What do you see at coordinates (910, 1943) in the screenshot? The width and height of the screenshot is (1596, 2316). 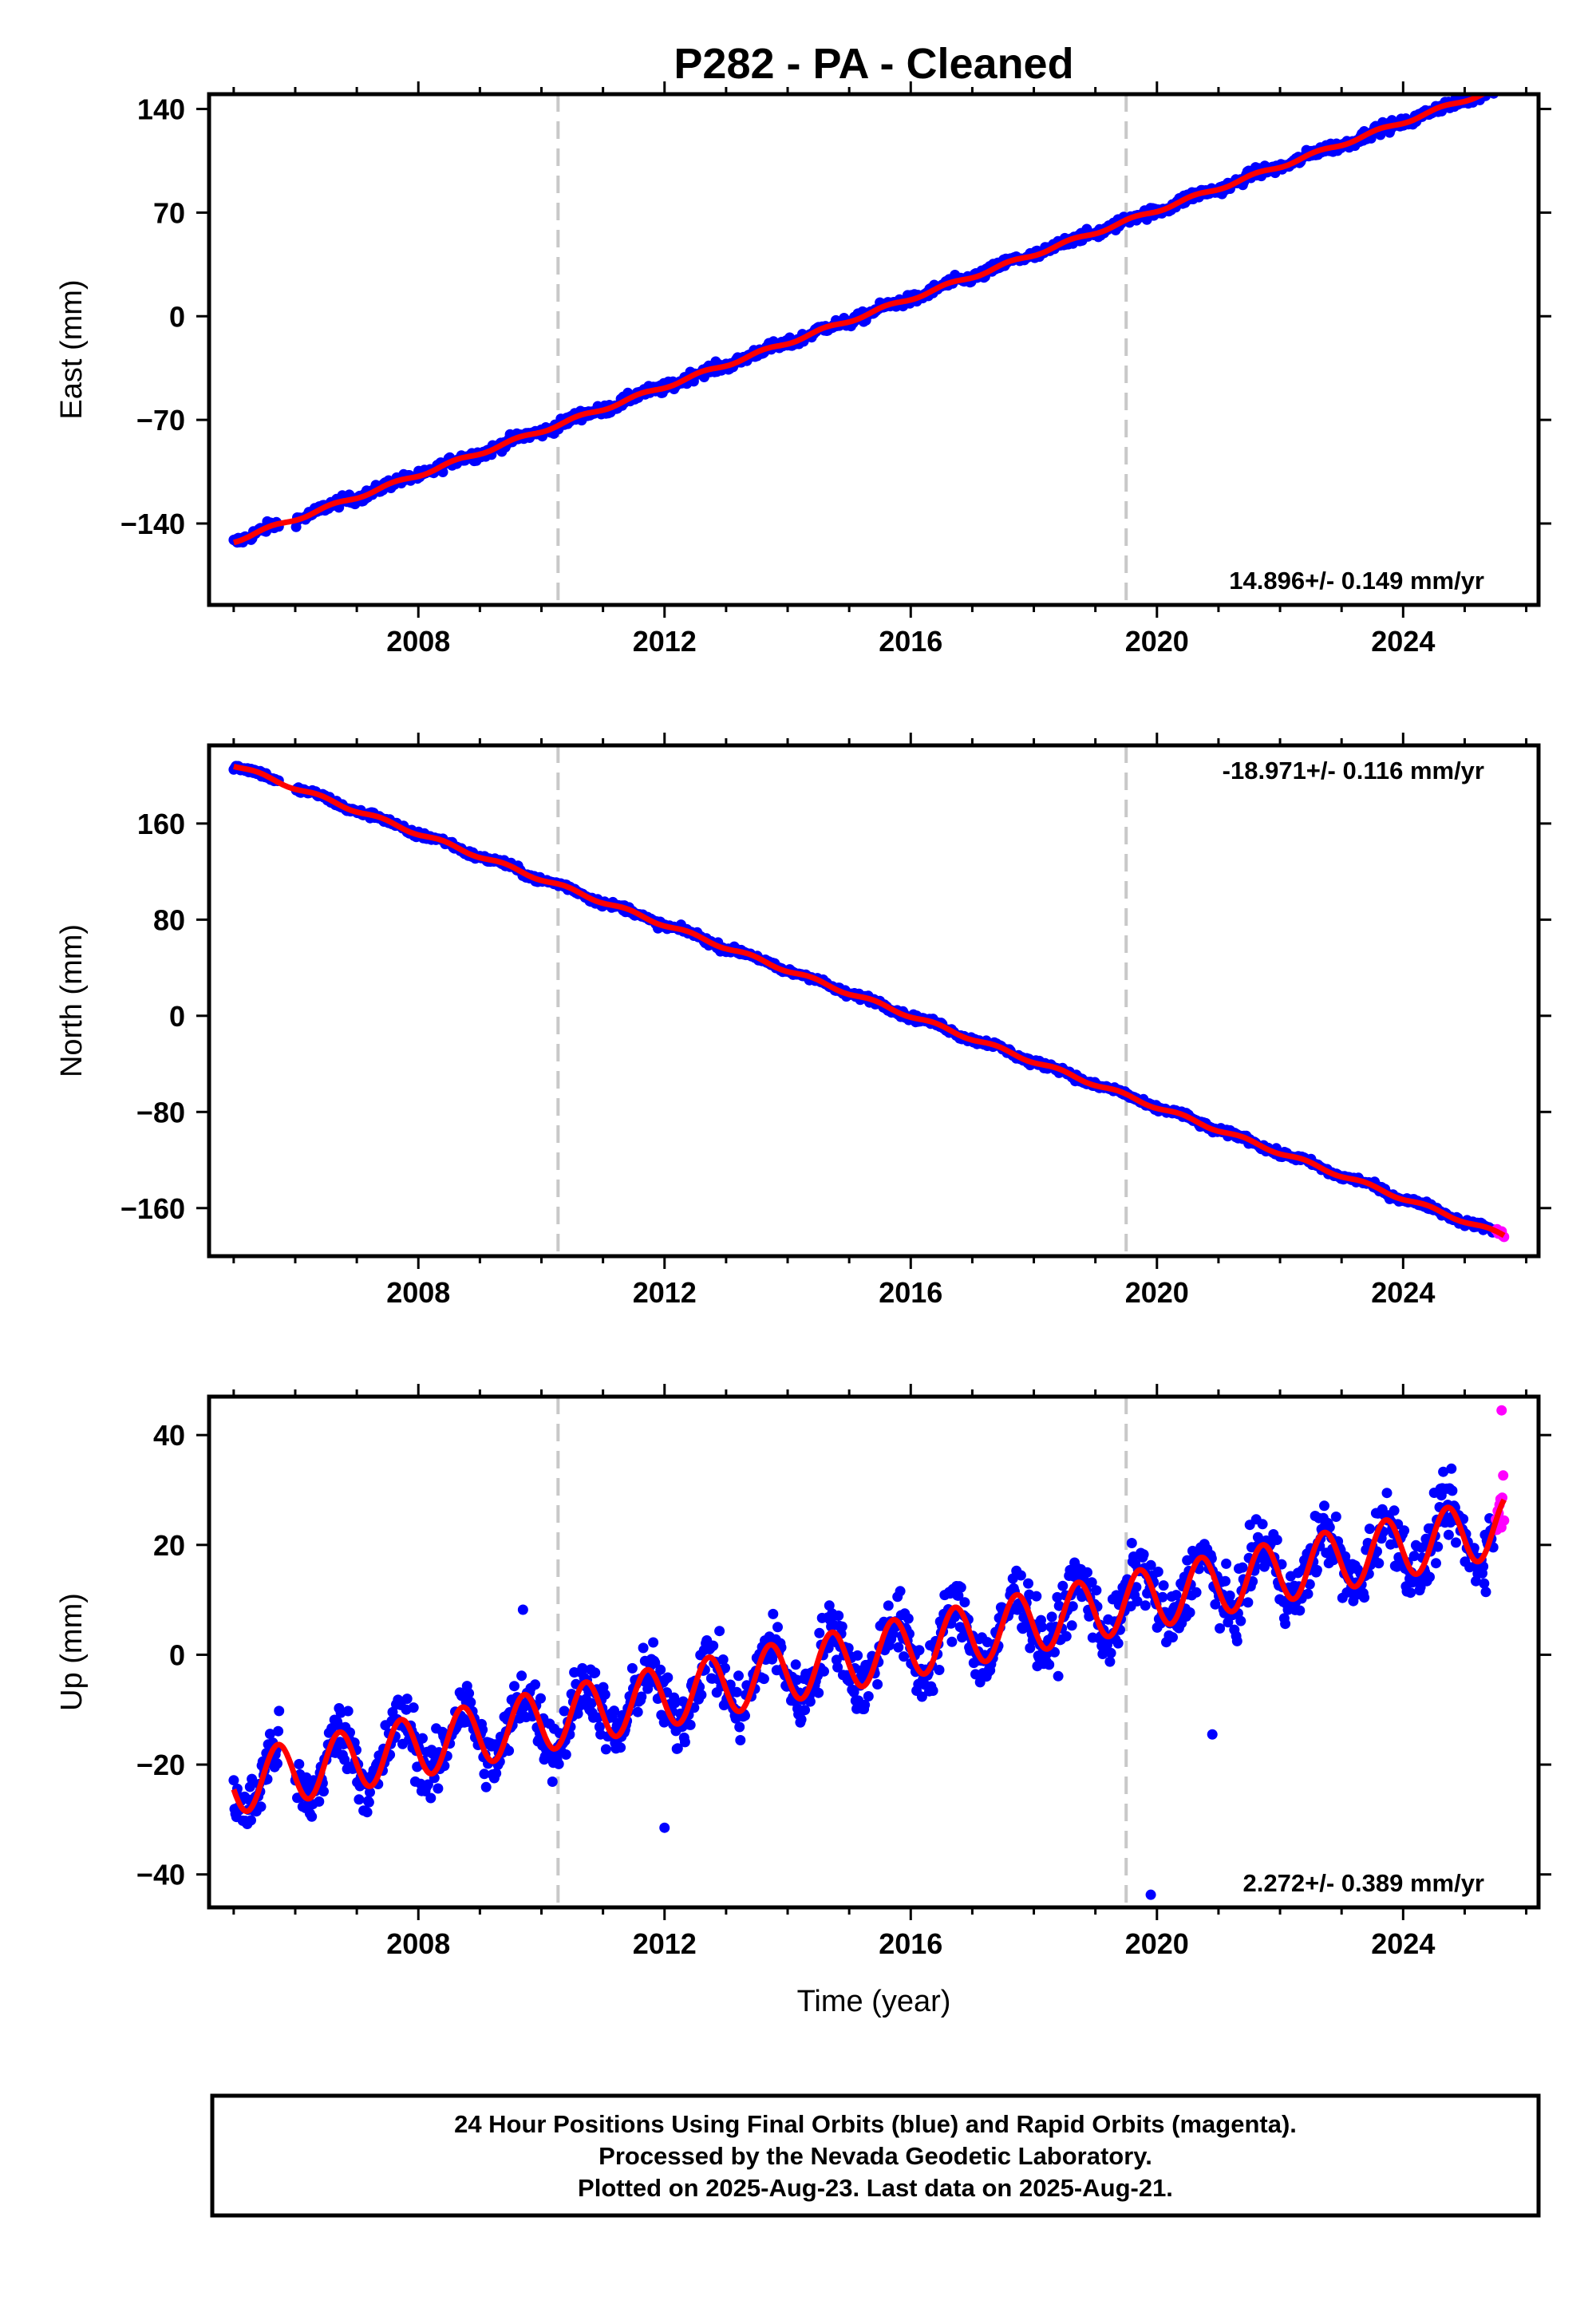 I see `x-tick-label: 2016` at bounding box center [910, 1943].